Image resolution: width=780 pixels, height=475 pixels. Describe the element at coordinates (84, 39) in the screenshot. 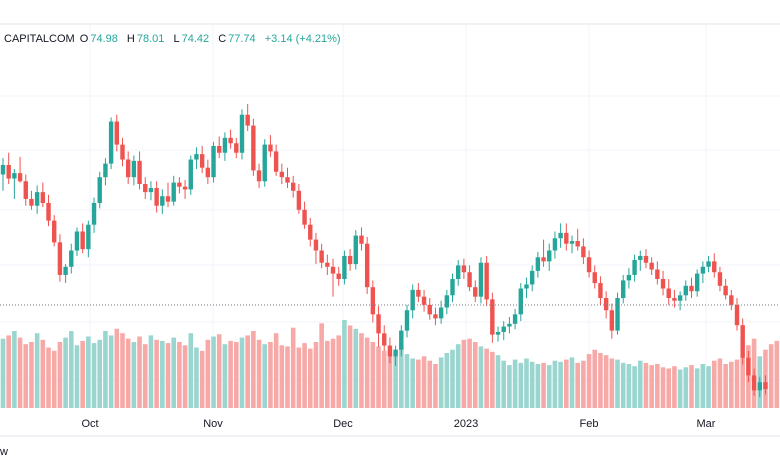

I see `open-label: O` at that location.